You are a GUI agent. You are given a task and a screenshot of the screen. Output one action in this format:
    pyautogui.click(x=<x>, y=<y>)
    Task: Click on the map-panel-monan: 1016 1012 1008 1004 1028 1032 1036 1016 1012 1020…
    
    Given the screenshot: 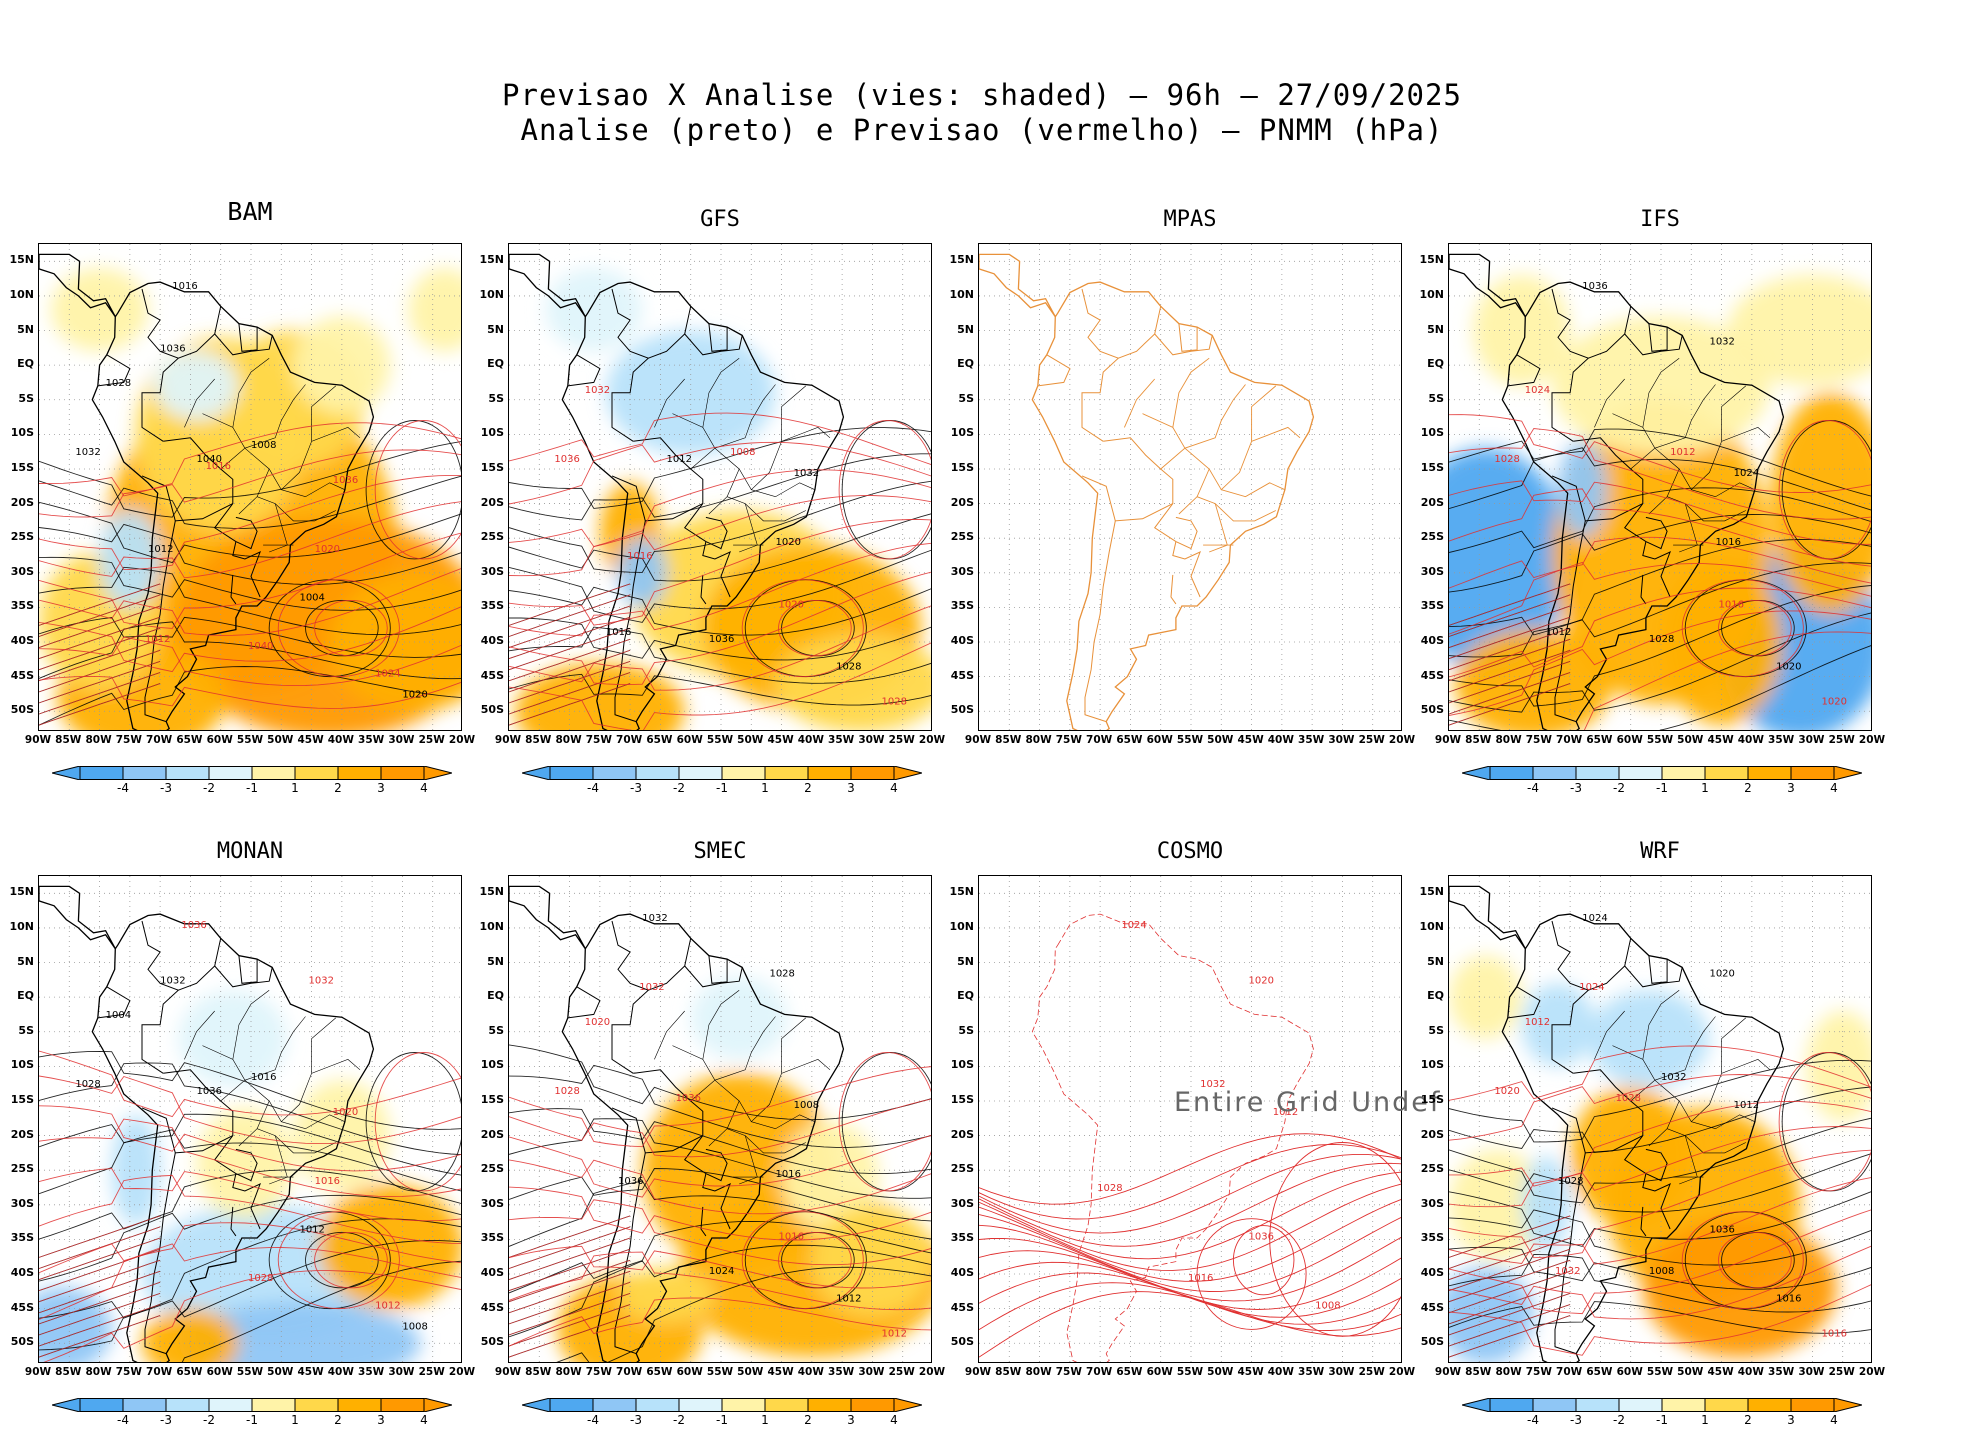 What is the action you would take?
    pyautogui.click(x=250, y=1119)
    